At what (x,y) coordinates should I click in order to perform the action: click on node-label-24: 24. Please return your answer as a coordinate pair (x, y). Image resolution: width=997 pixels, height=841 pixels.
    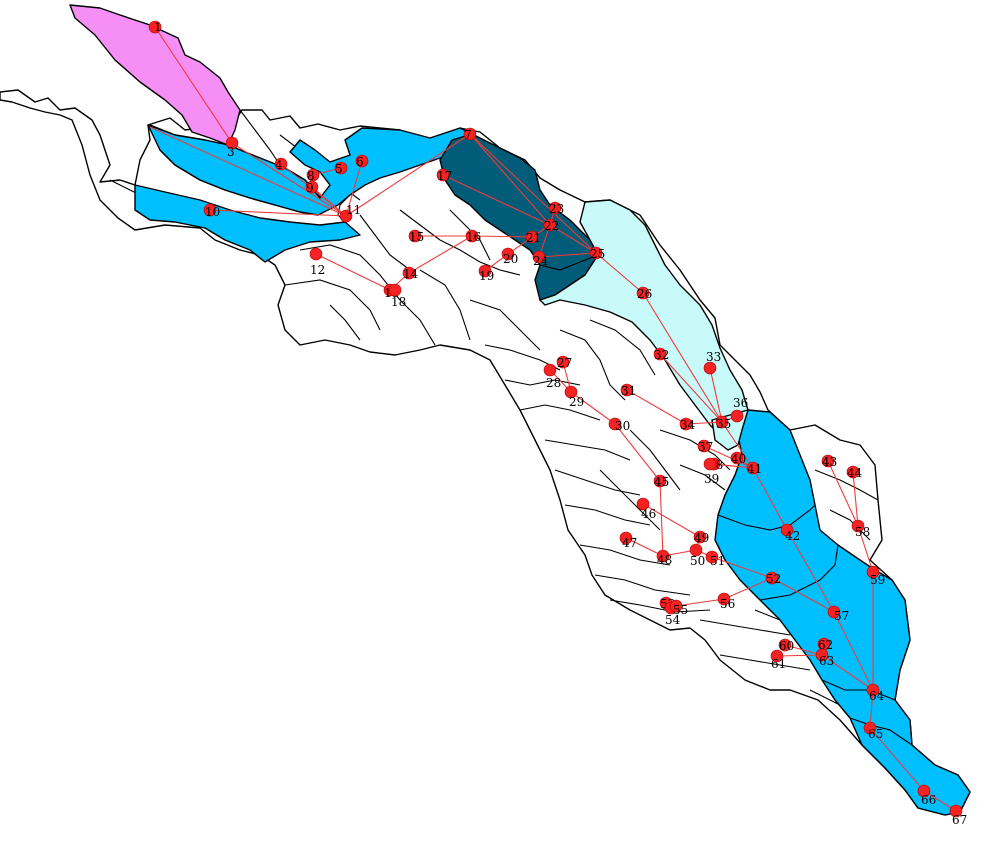
    Looking at the image, I should click on (541, 261).